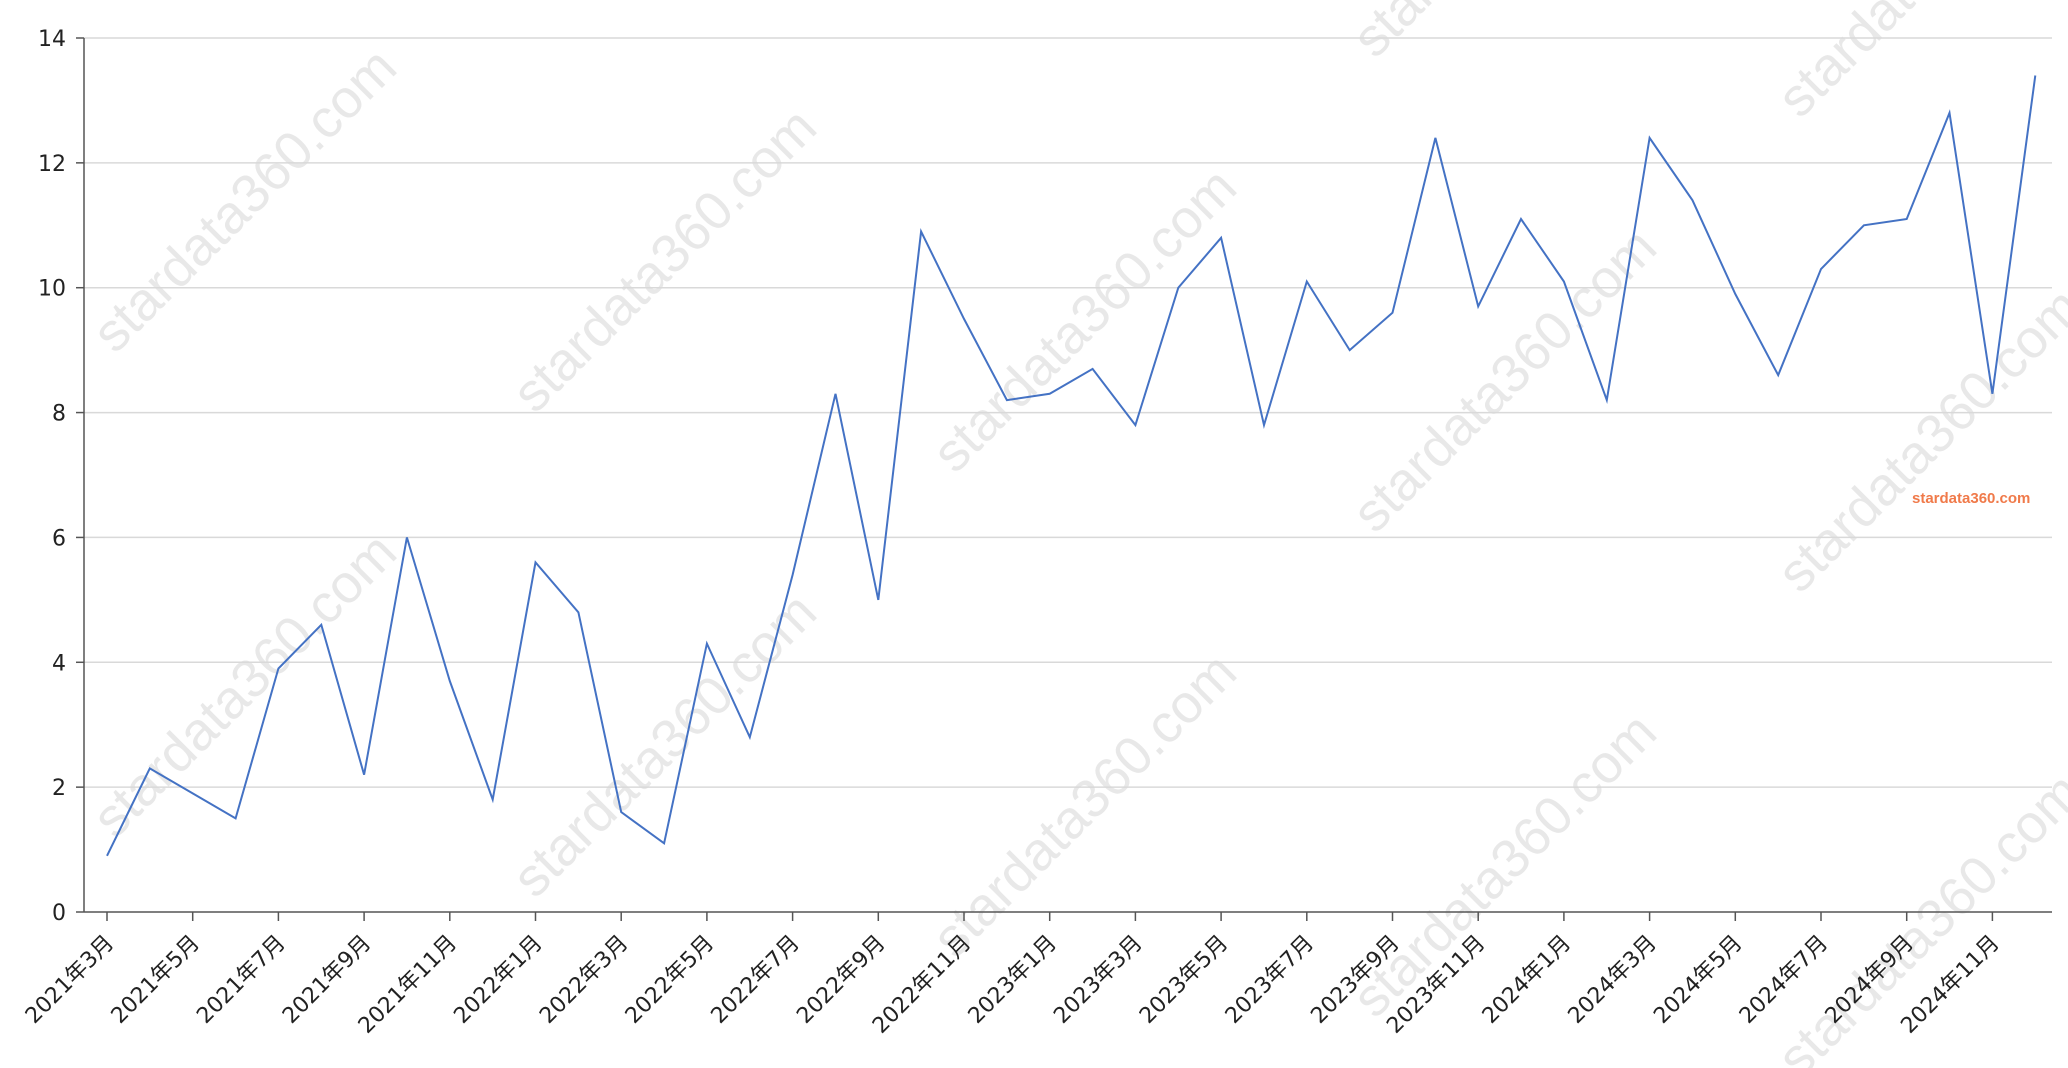  Describe the element at coordinates (59, 538) in the screenshot. I see `y-tick-label: 6` at that location.